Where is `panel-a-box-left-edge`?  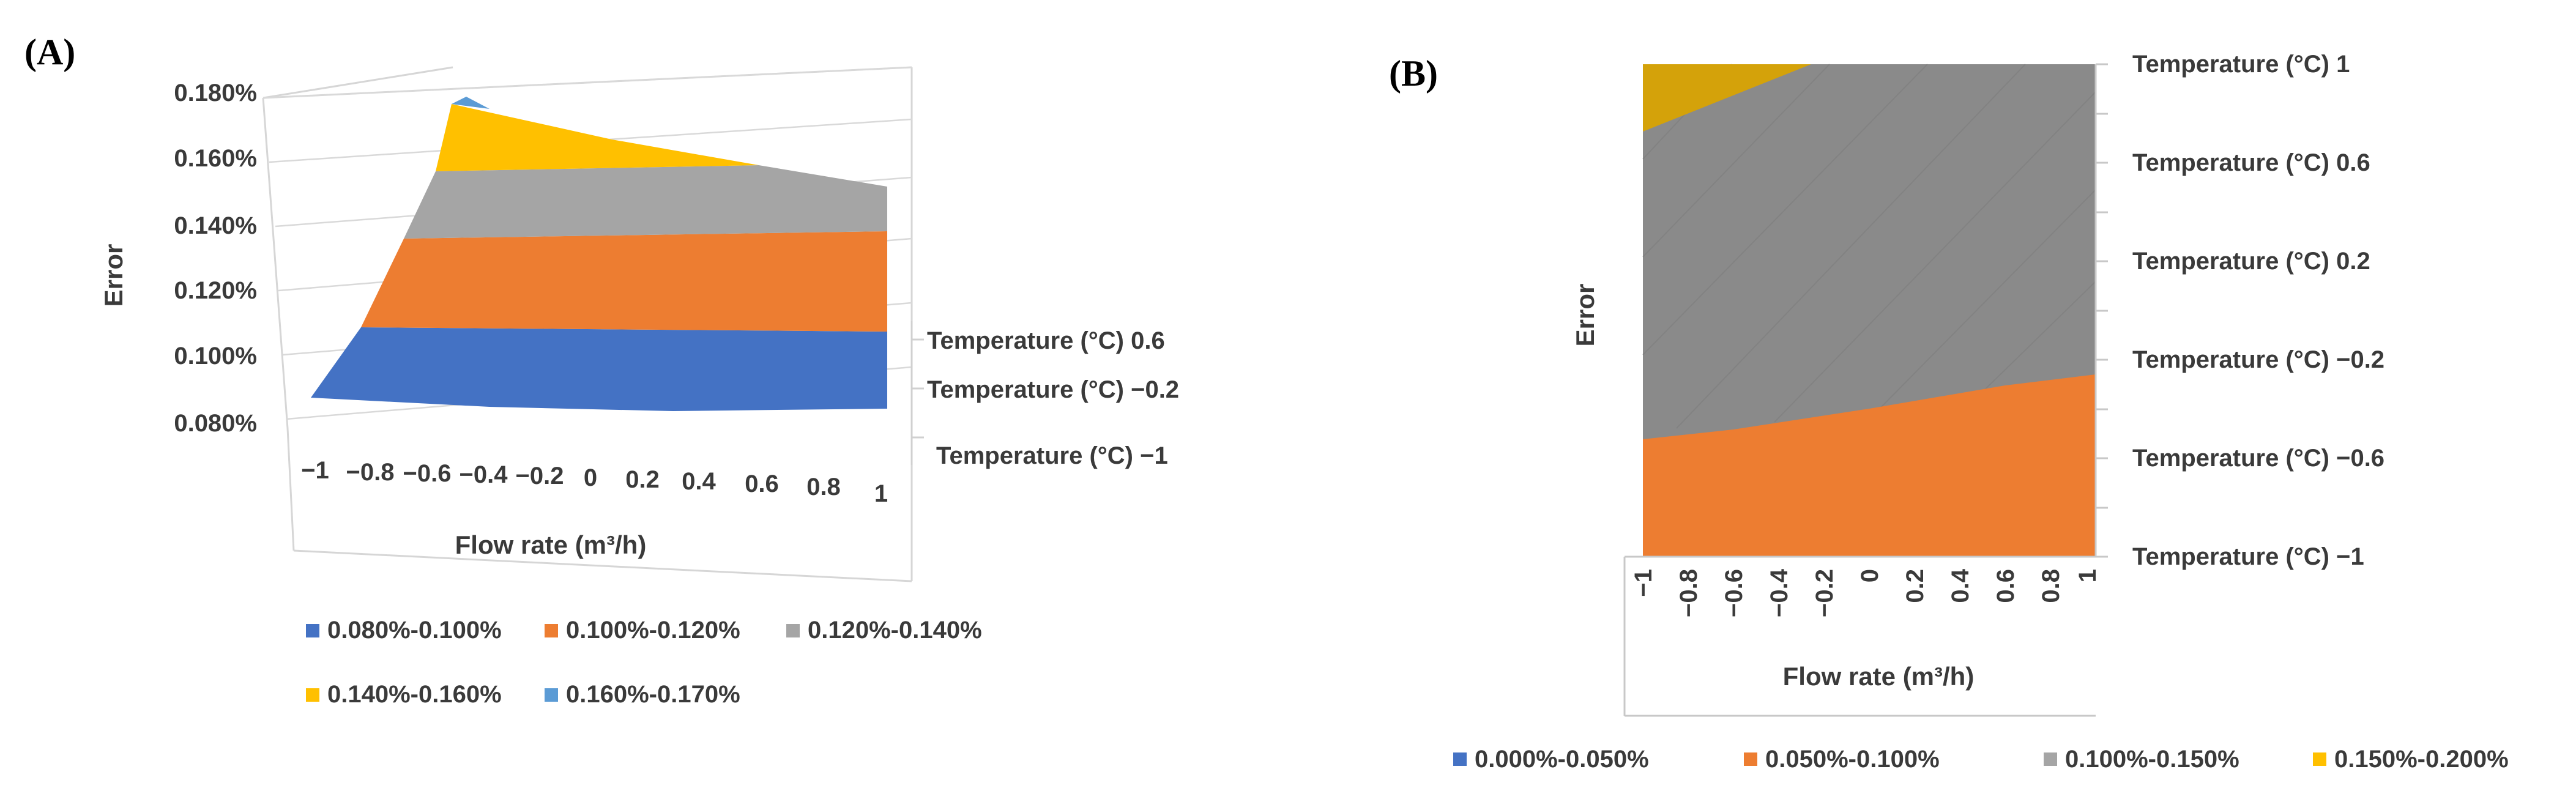
panel-a-box-left-edge is located at coordinates (278, 324).